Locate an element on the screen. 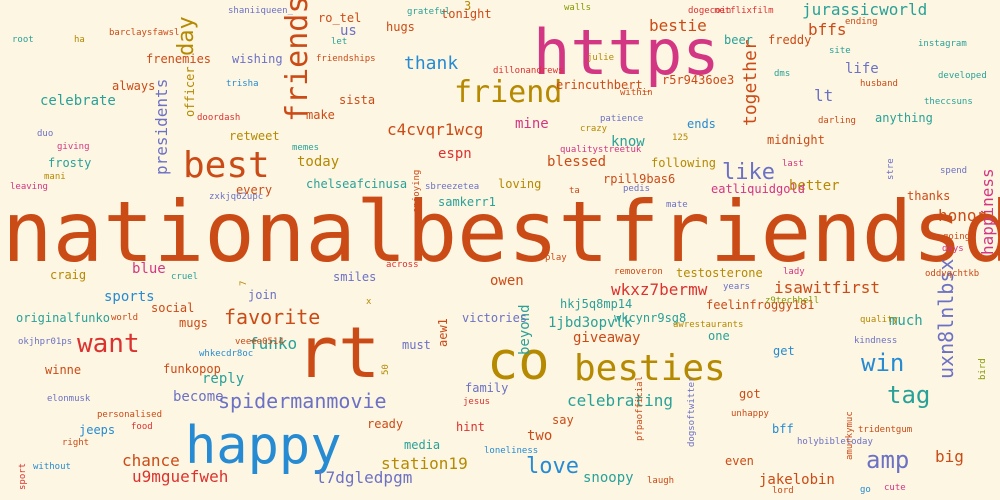 This screenshot has height=500, width=1000. word-52: much is located at coordinates (906, 321).